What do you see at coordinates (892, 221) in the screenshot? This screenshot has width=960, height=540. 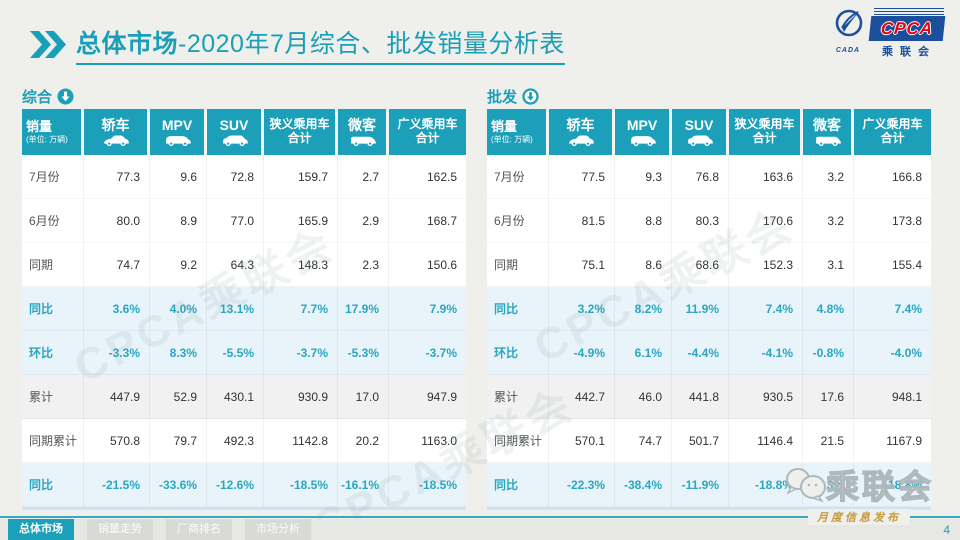 I see `table-cell: 173.8` at bounding box center [892, 221].